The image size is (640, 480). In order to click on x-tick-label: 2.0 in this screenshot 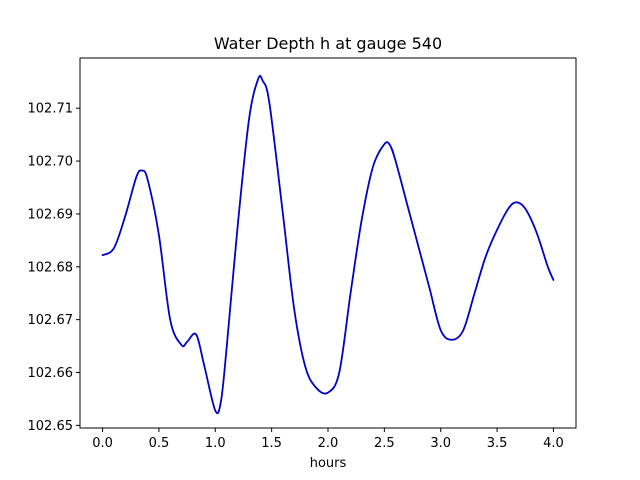, I will do `click(328, 443)`.